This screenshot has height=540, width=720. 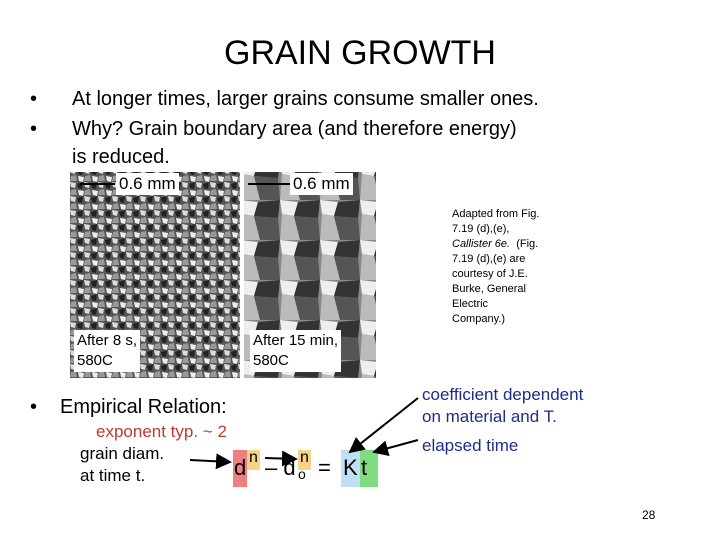 I want to click on eq-equals: =, so click(x=324, y=467).